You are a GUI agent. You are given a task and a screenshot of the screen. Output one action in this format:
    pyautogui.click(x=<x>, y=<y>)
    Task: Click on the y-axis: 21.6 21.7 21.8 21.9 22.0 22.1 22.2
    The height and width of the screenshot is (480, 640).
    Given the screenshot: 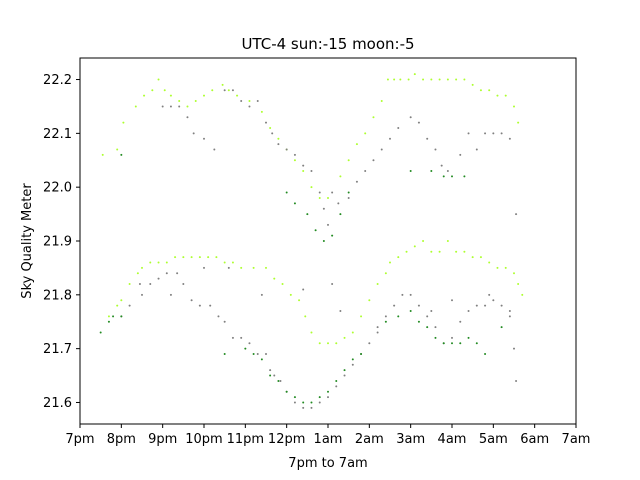 What is the action you would take?
    pyautogui.click(x=61, y=242)
    